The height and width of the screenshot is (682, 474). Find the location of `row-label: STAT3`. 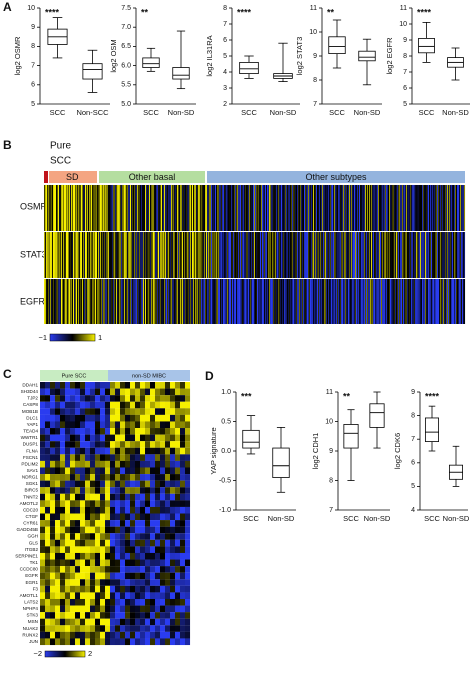

row-label: STAT3 is located at coordinates (33, 254).